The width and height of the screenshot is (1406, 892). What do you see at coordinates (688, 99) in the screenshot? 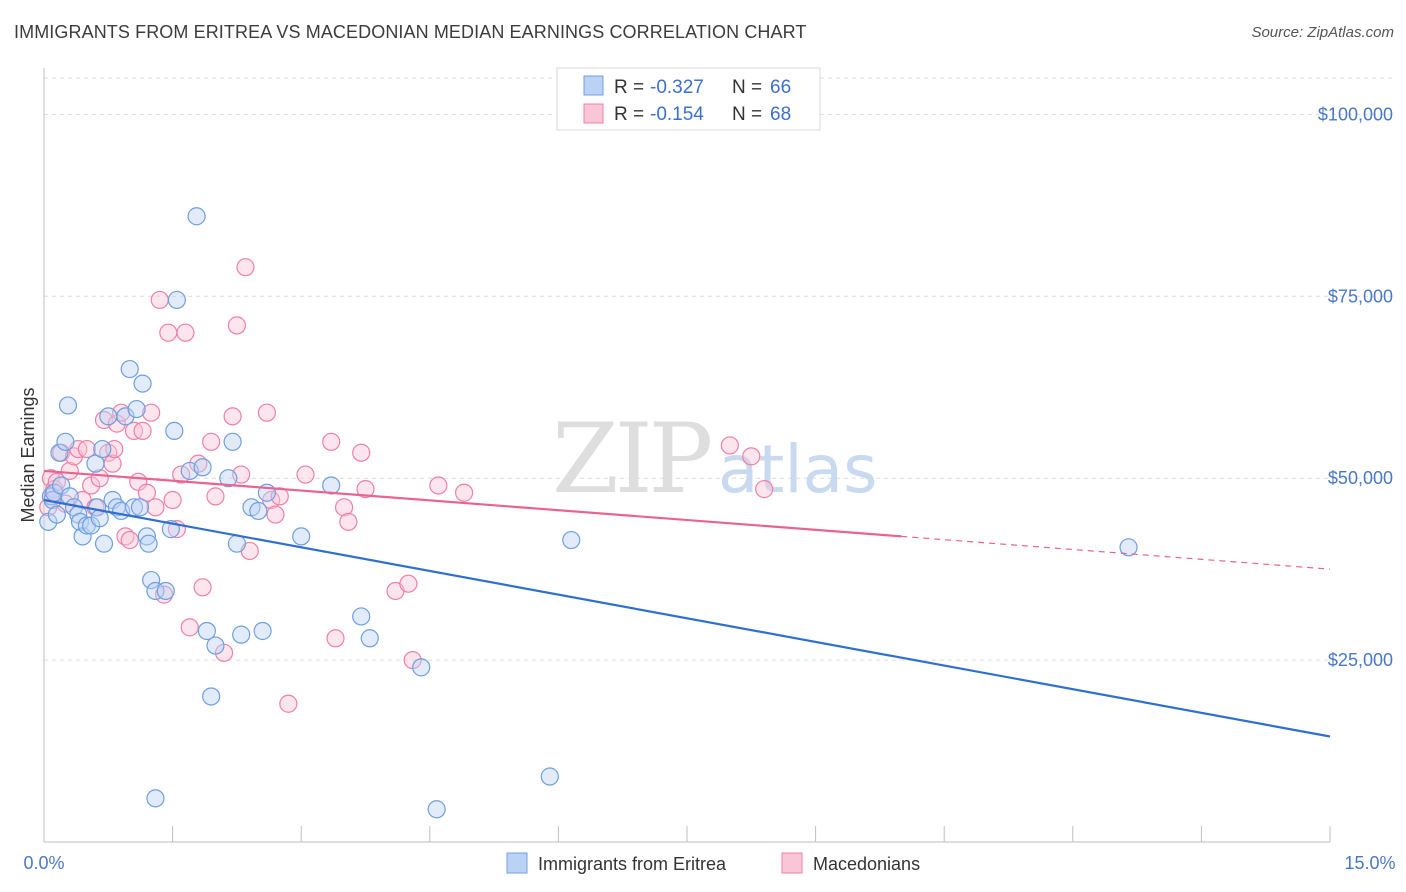
I see `top-legend: R = -0.327 N = 66 R = -0.154 N = 68` at bounding box center [688, 99].